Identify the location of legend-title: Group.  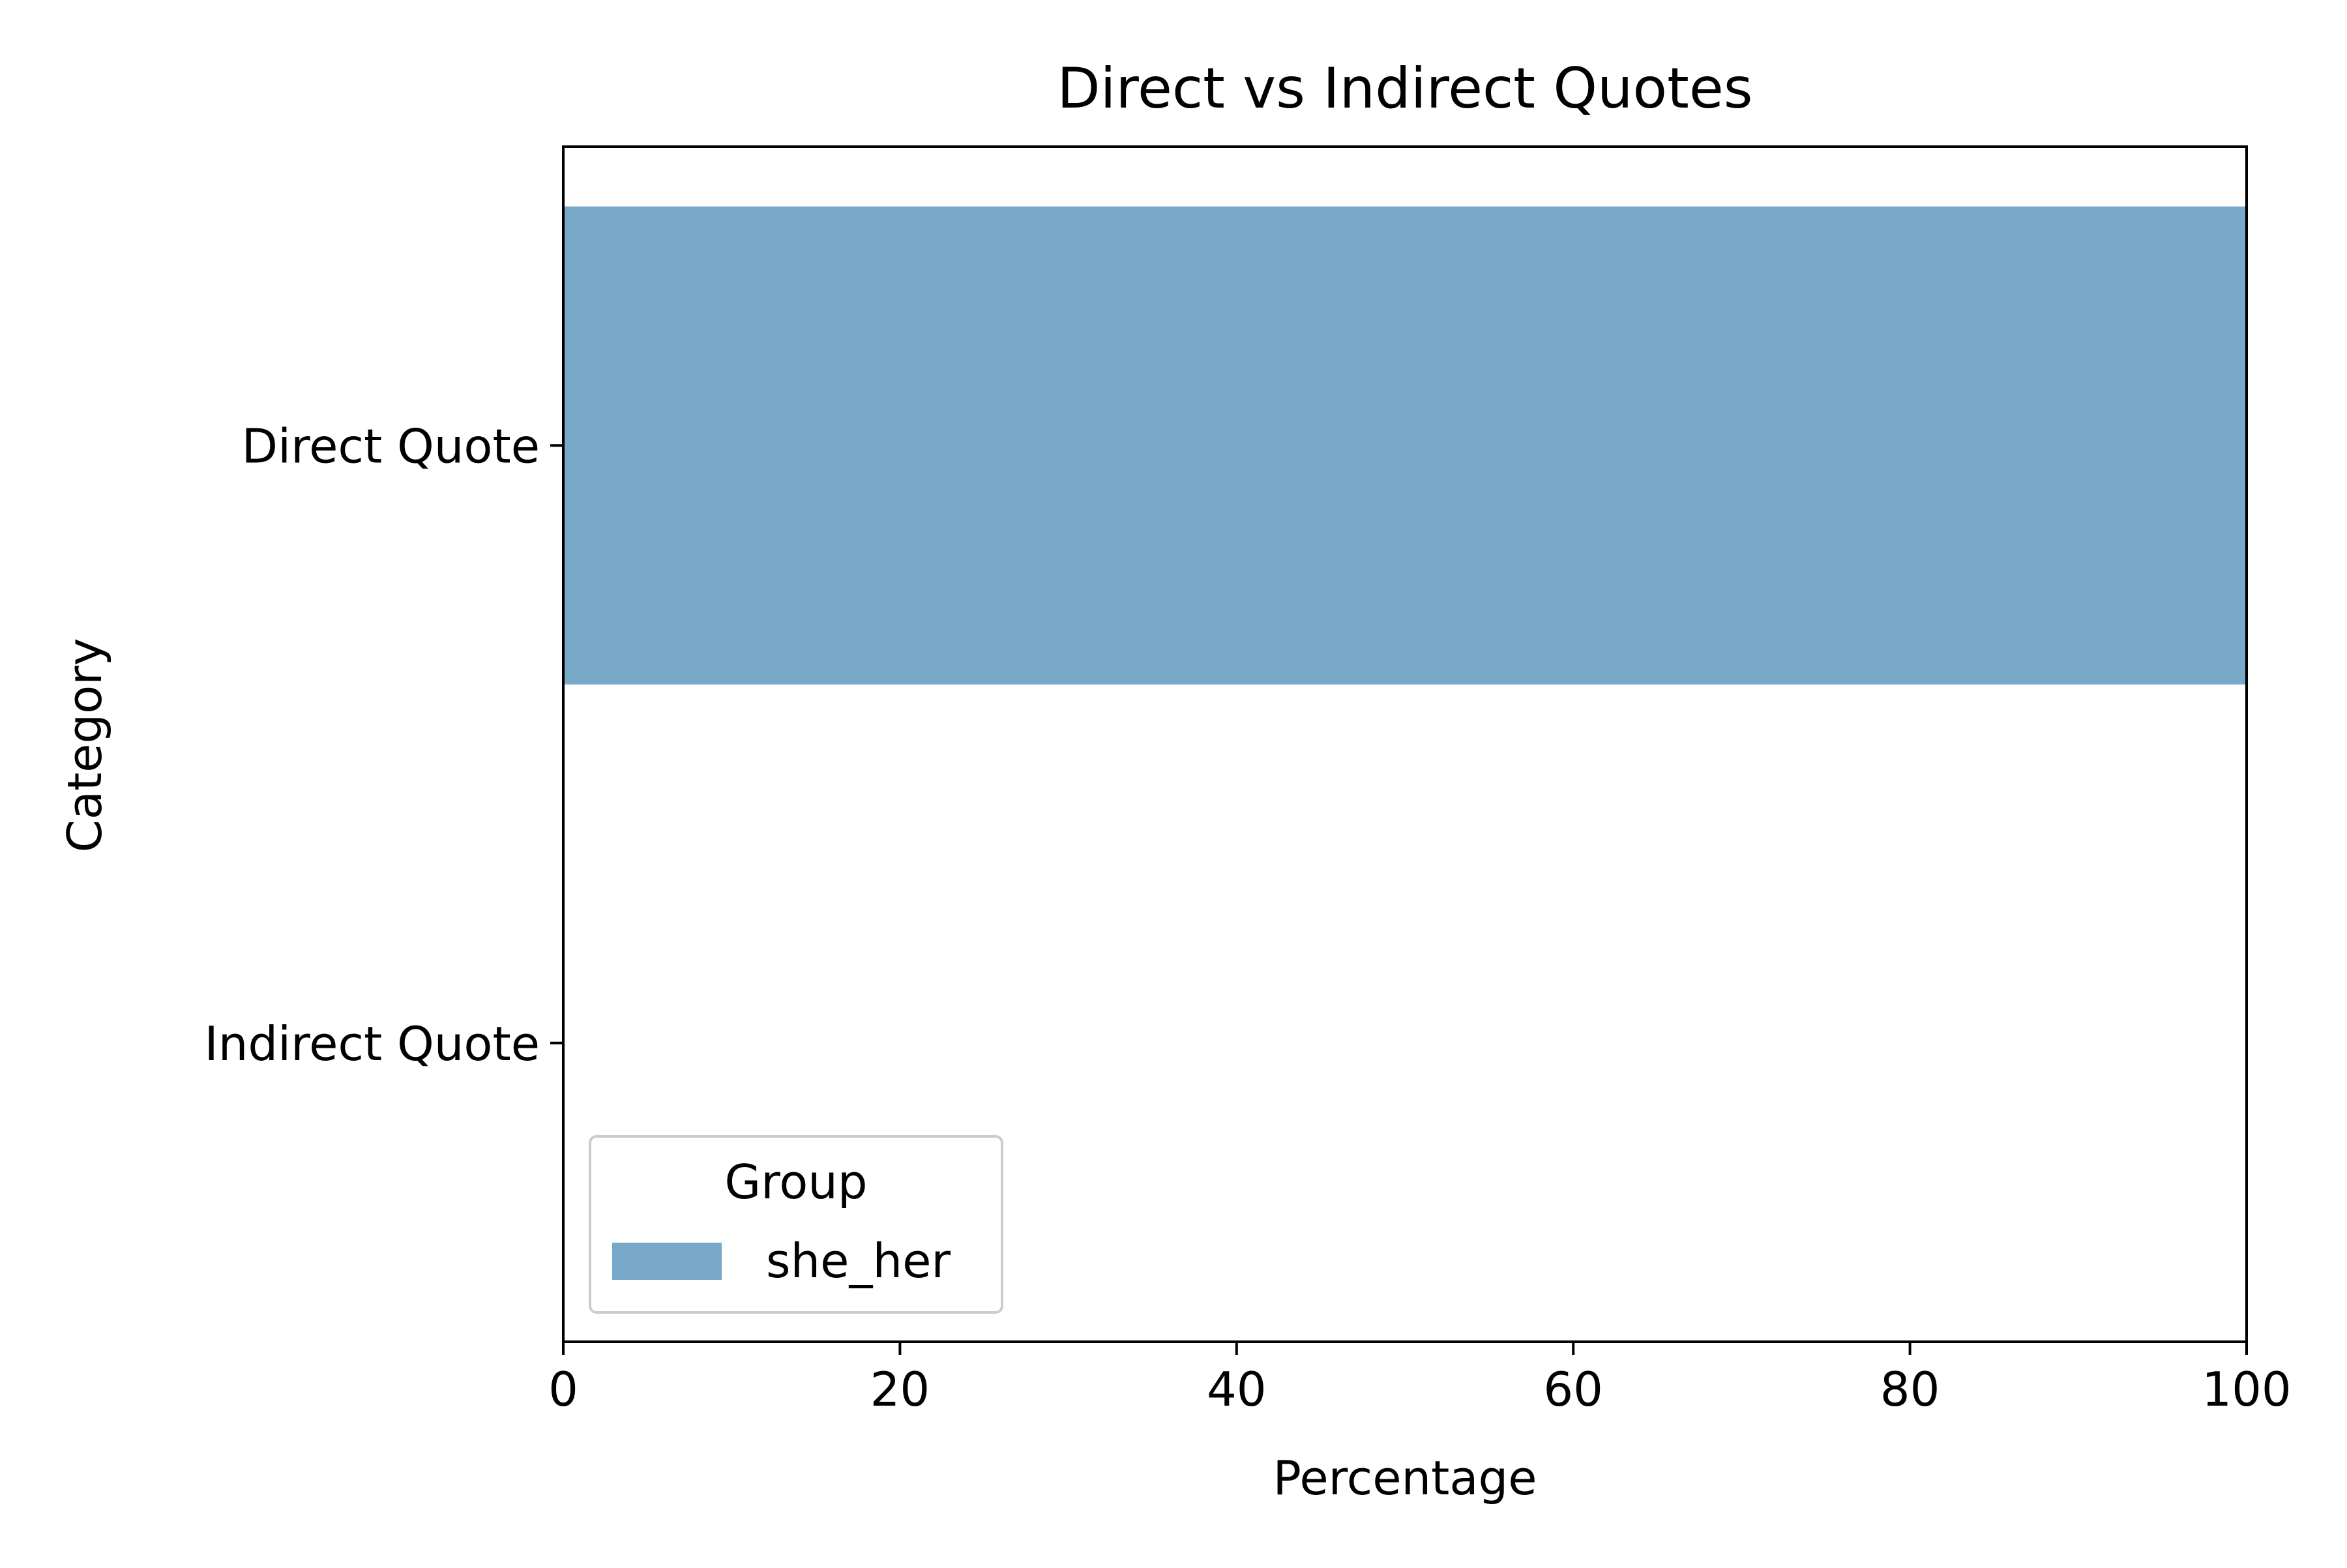
(795, 1182).